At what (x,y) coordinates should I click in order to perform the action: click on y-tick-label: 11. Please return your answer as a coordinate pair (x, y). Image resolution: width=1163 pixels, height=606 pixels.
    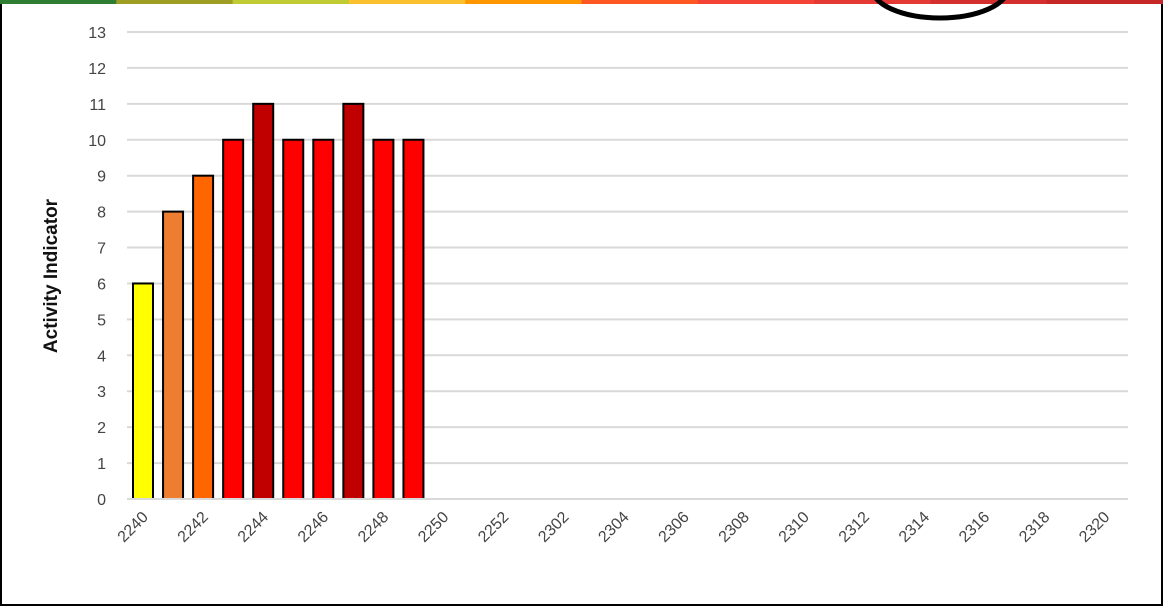
    Looking at the image, I should click on (97, 105).